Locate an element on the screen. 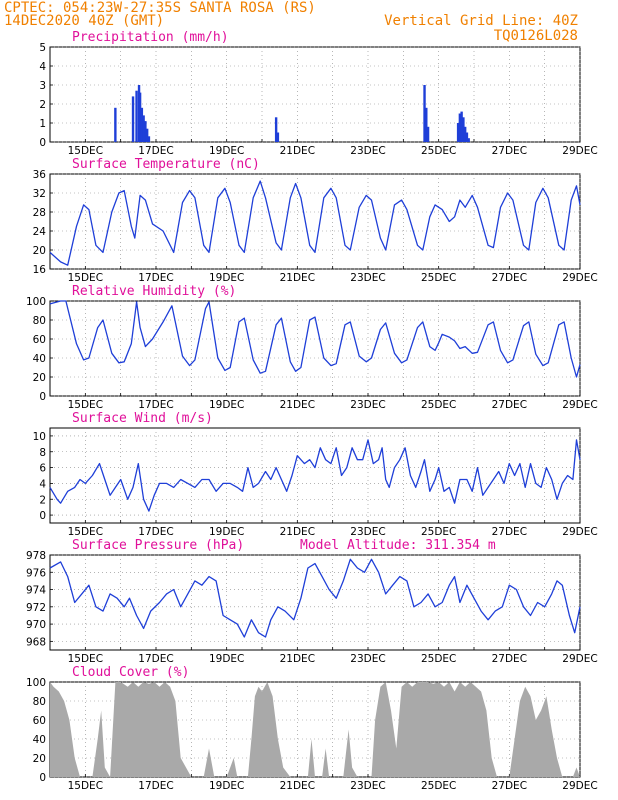  wind-series-line is located at coordinates (315, 475).